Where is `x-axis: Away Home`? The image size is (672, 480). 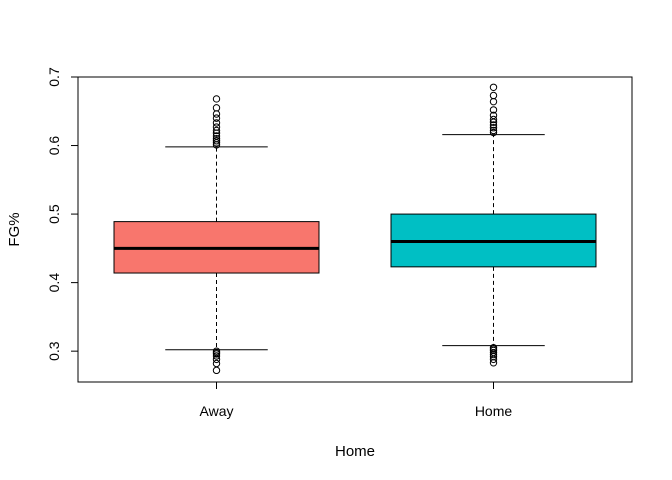 x-axis: Away Home is located at coordinates (356, 400).